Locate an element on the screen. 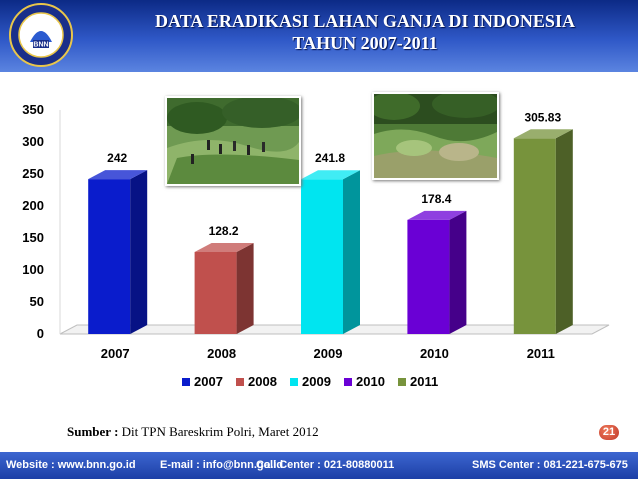 The image size is (638, 479). bar-2008 is located at coordinates (224, 288).